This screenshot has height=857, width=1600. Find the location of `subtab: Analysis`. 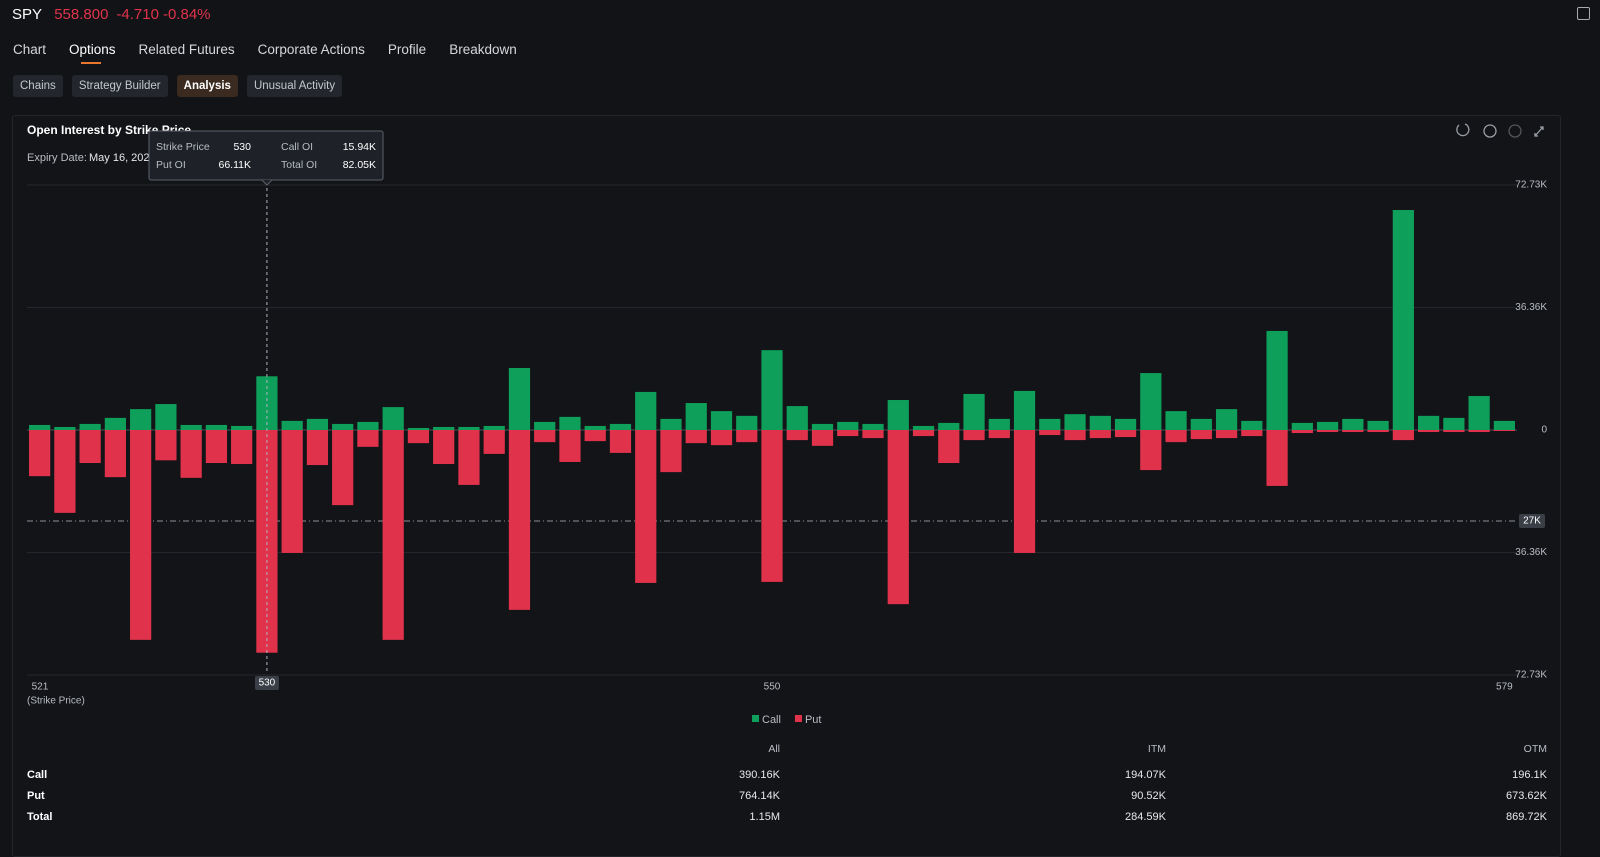

subtab: Analysis is located at coordinates (207, 86).